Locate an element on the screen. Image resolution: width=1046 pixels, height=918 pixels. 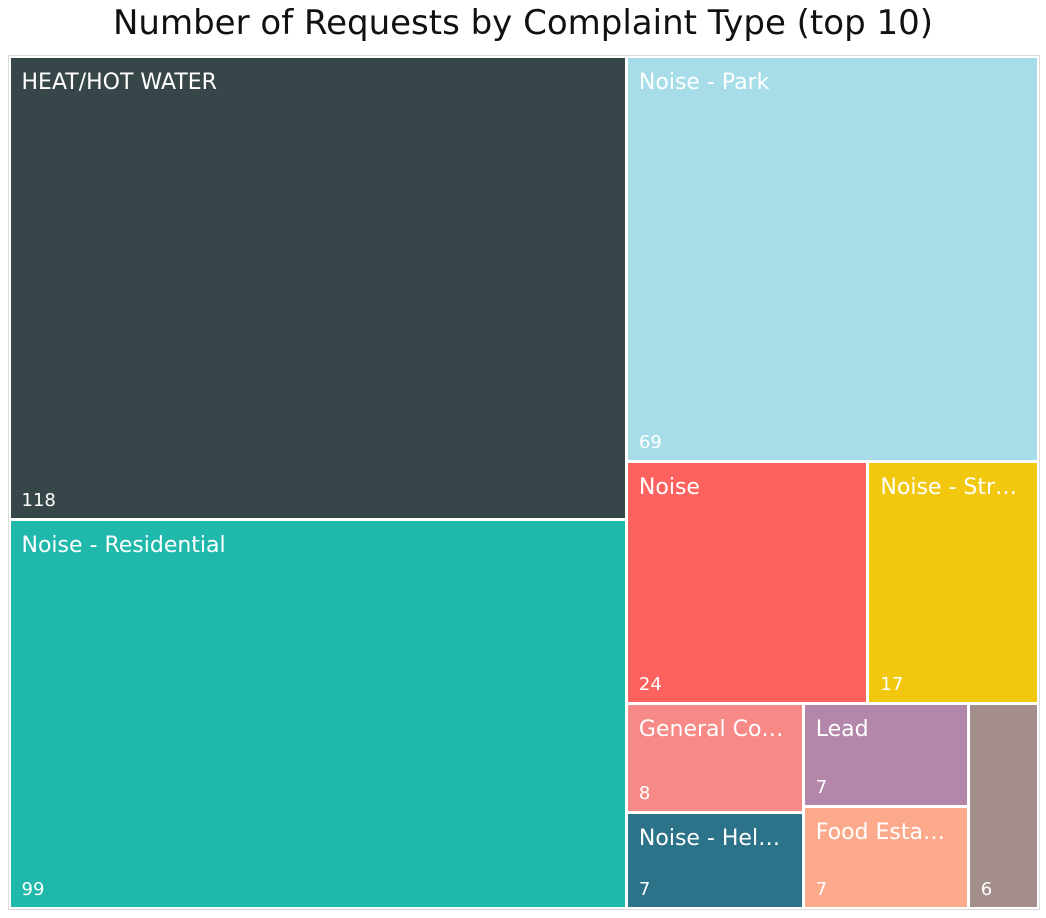
treemap-tile-noise: Noise 24 is located at coordinates (747, 582).